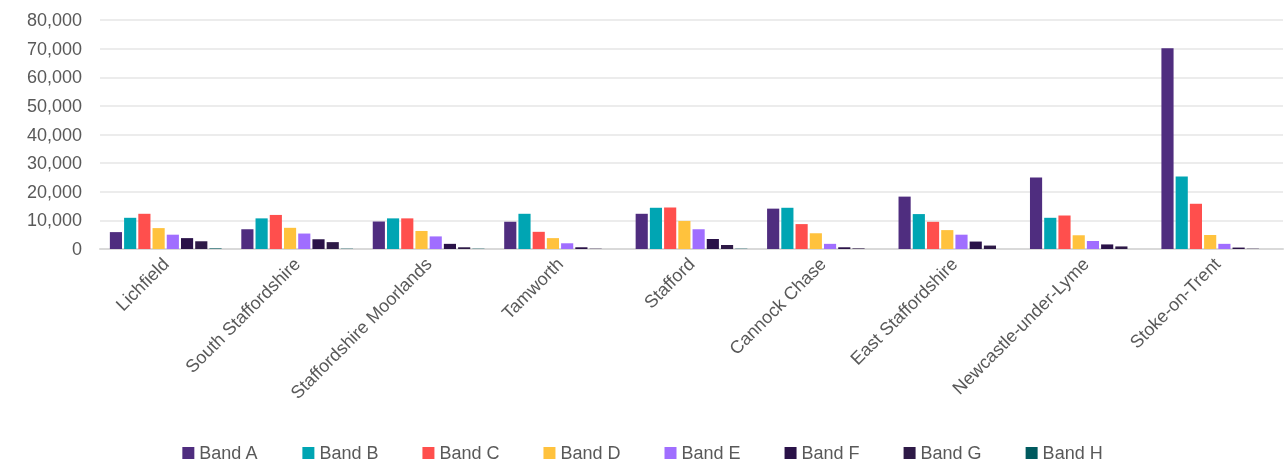  Describe the element at coordinates (54, 105) in the screenshot. I see `y-tick-label: 50,000` at that location.